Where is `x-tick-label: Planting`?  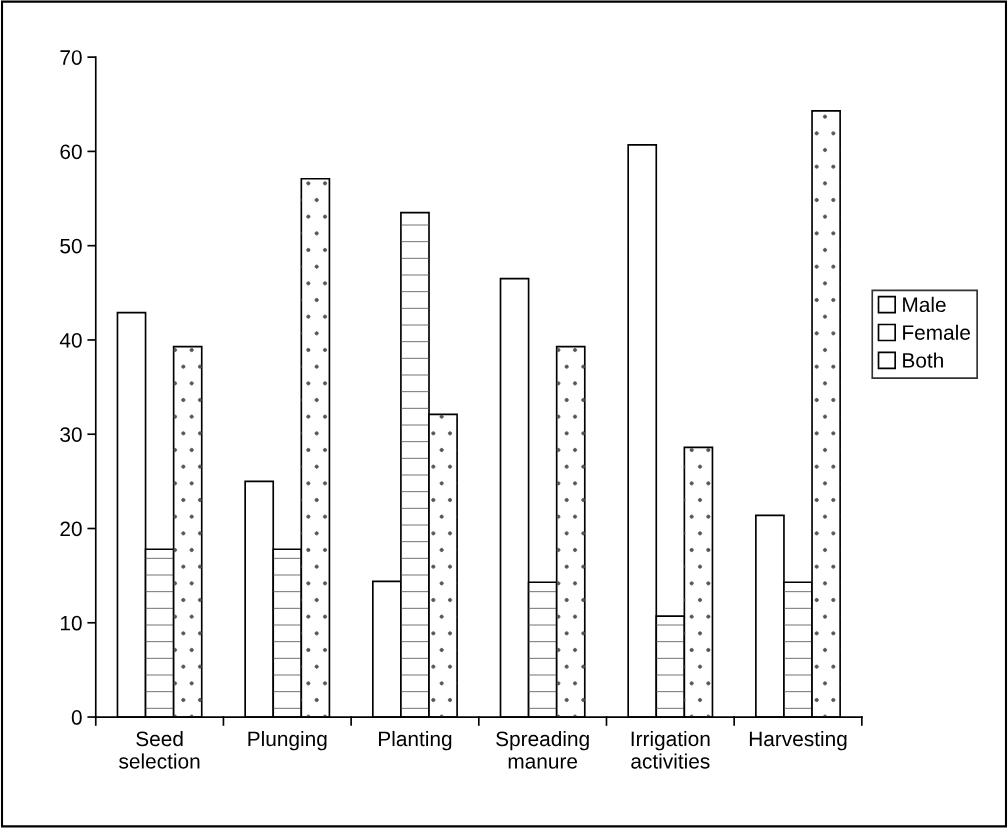
x-tick-label: Planting is located at coordinates (415, 740).